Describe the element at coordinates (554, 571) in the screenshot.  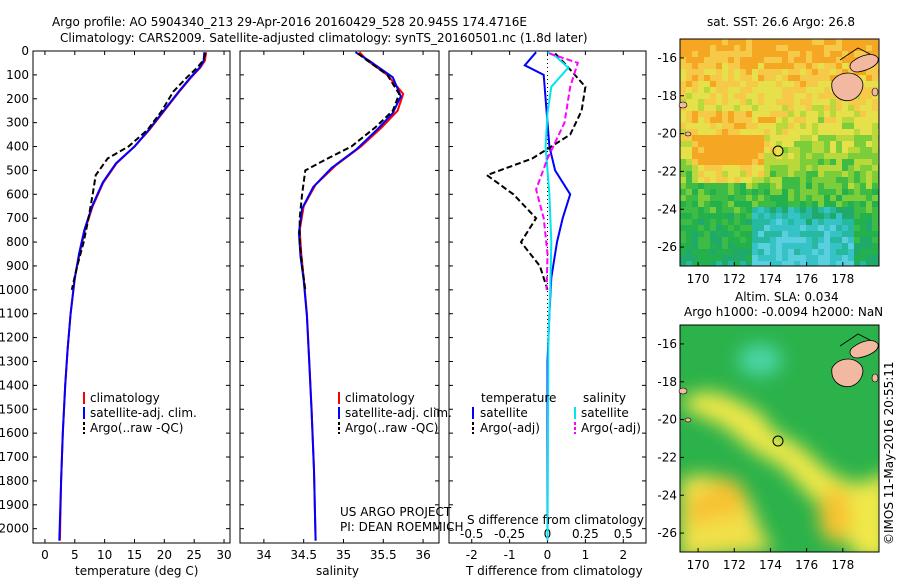
I see `t-difference-axis-label: T difference from climatology` at that location.